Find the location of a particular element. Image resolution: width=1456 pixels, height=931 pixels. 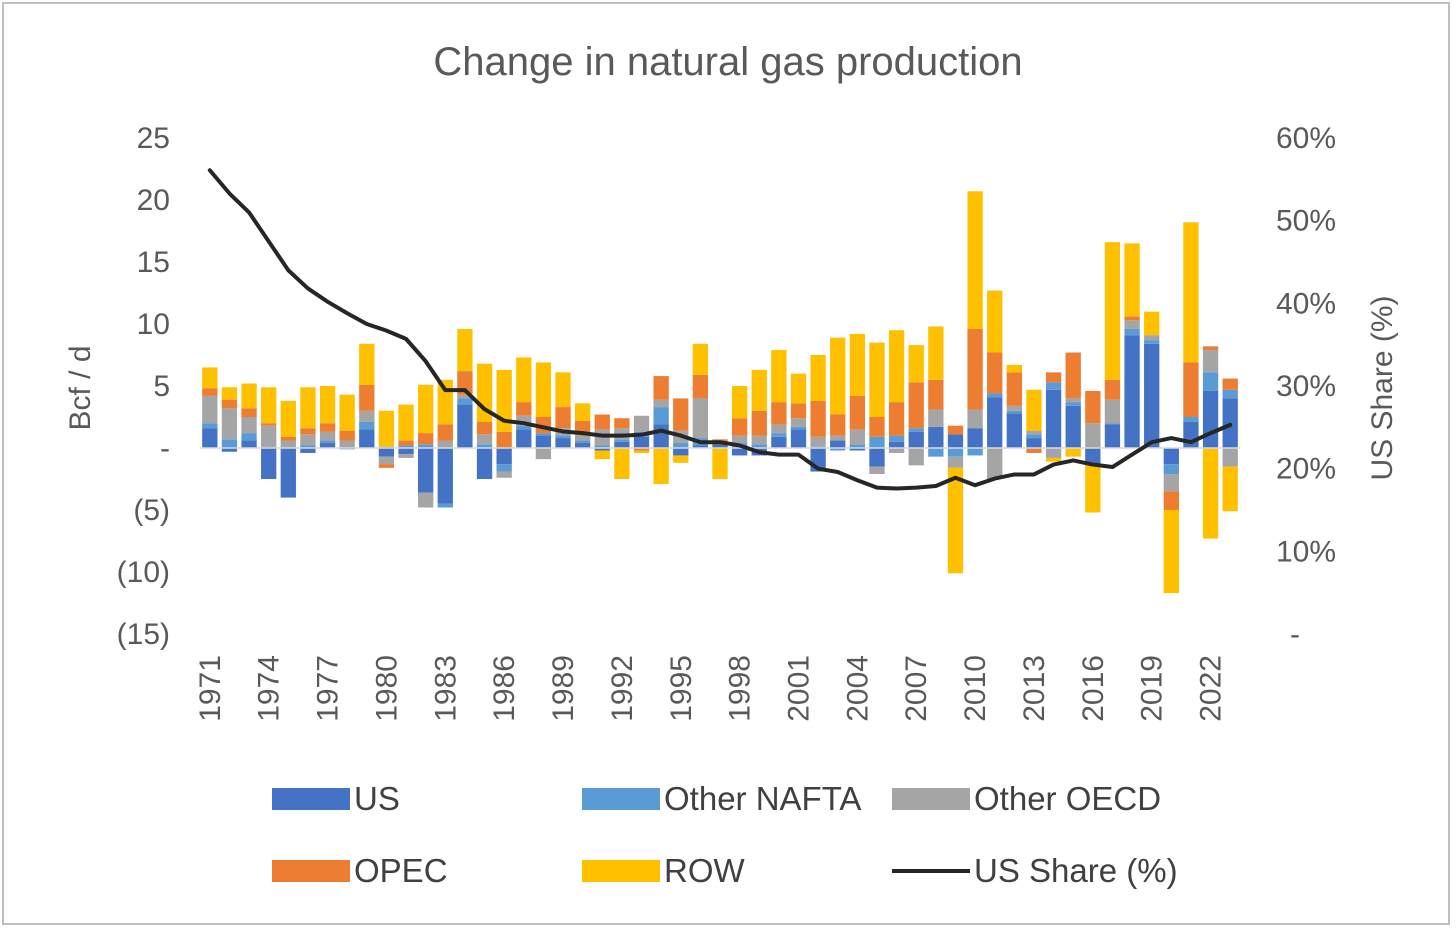

bar-other-nafta-2023 is located at coordinates (1230, 394).